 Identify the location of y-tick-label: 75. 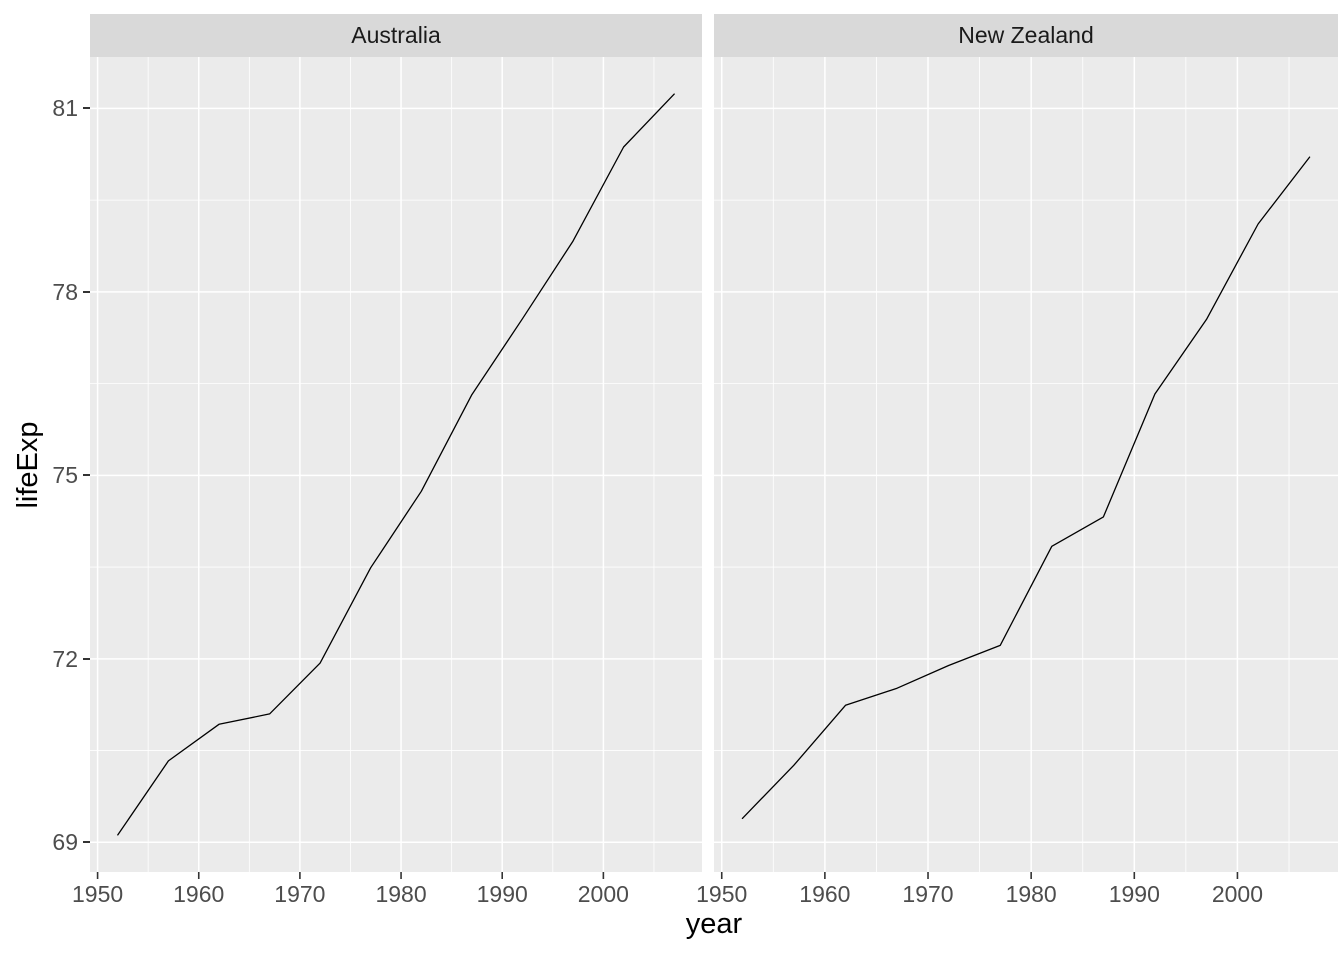
(65, 475).